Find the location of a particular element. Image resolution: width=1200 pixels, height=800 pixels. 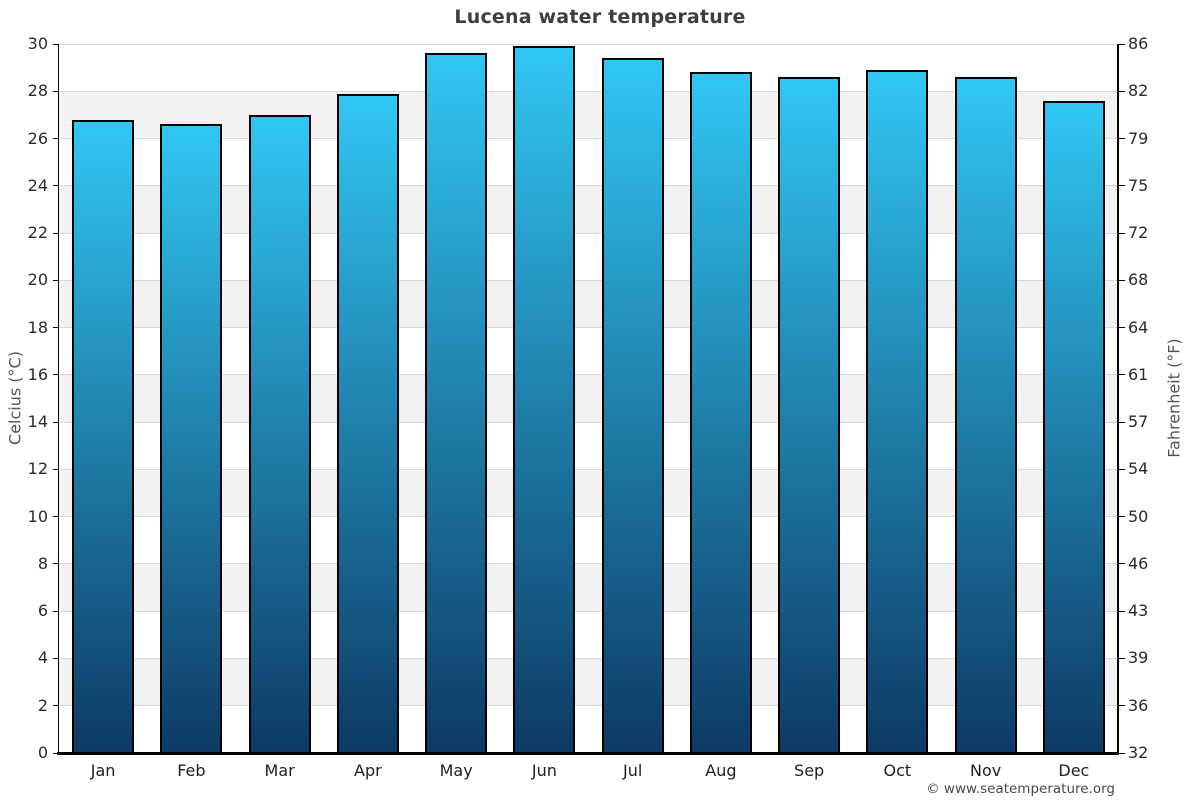

y-tick-label-celsius-18: 18 is located at coordinates (37, 327).